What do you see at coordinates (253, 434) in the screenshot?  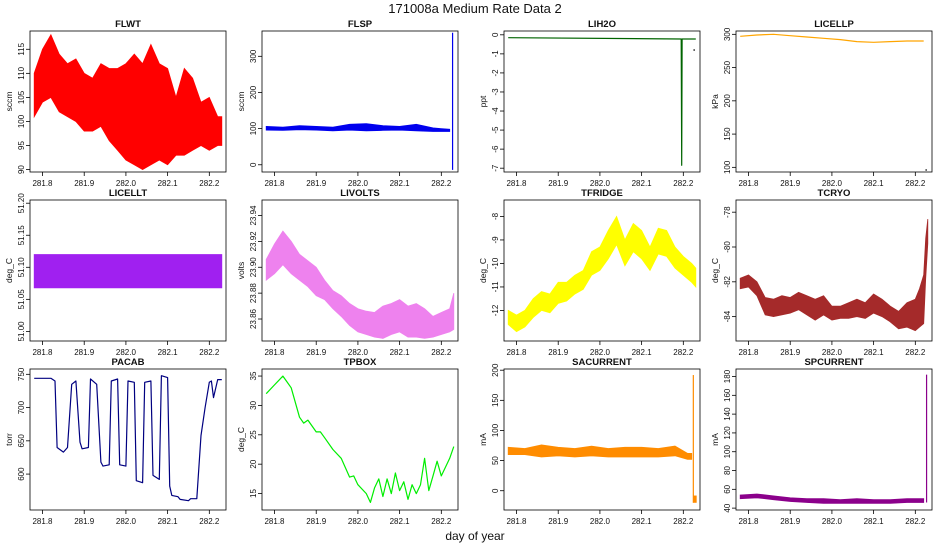 I see `tpbox-ytick-label: 25` at bounding box center [253, 434].